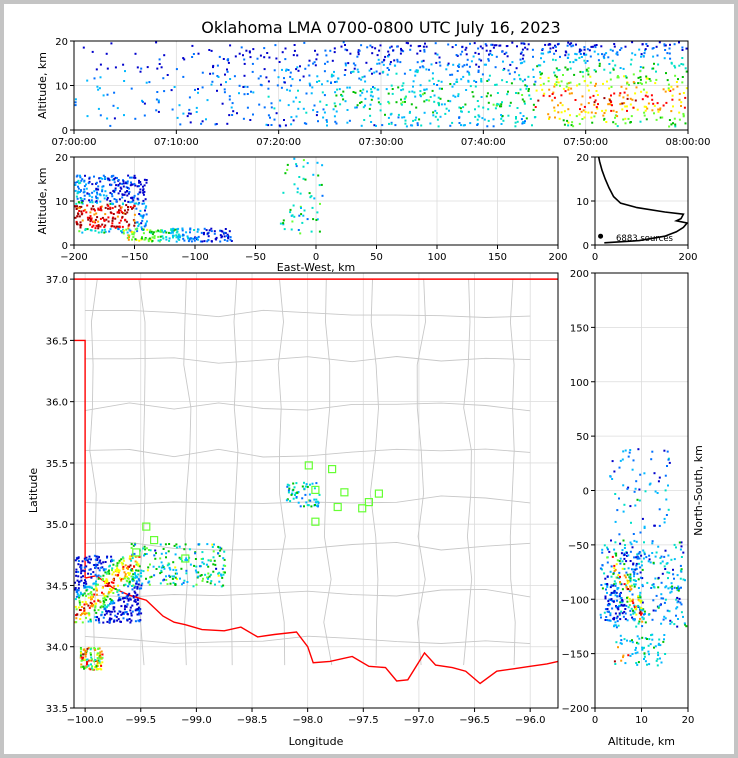 This screenshot has height=758, width=738. What do you see at coordinates (530, 720) in the screenshot?
I see `plan-view-xtick-label: −96.0` at bounding box center [530, 720].